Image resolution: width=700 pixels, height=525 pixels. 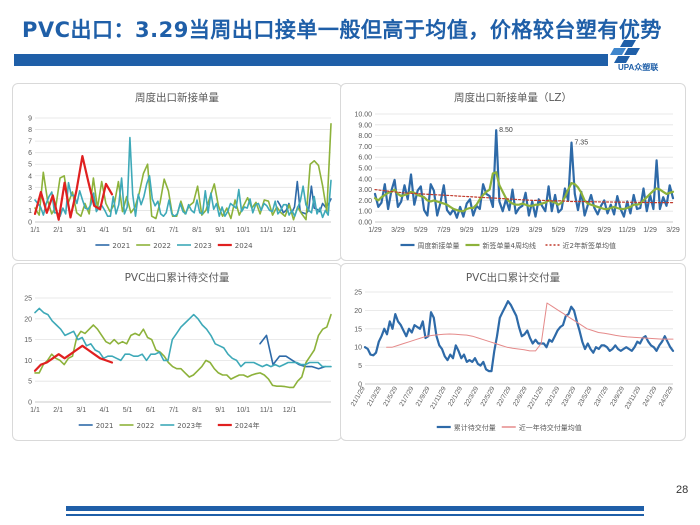 I want to click on x-tick-label: 21/1/29, so click(x=358, y=396).